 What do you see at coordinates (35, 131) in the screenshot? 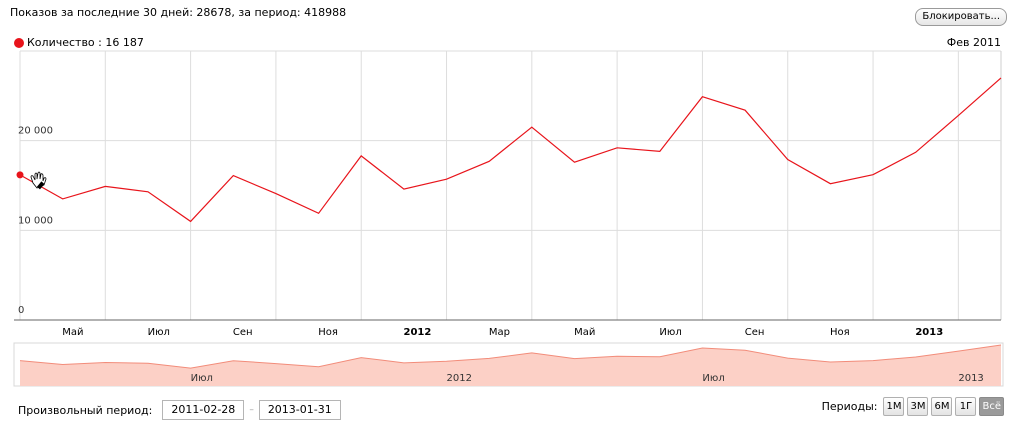
I see `y-tick-label: 20 000` at bounding box center [35, 131].